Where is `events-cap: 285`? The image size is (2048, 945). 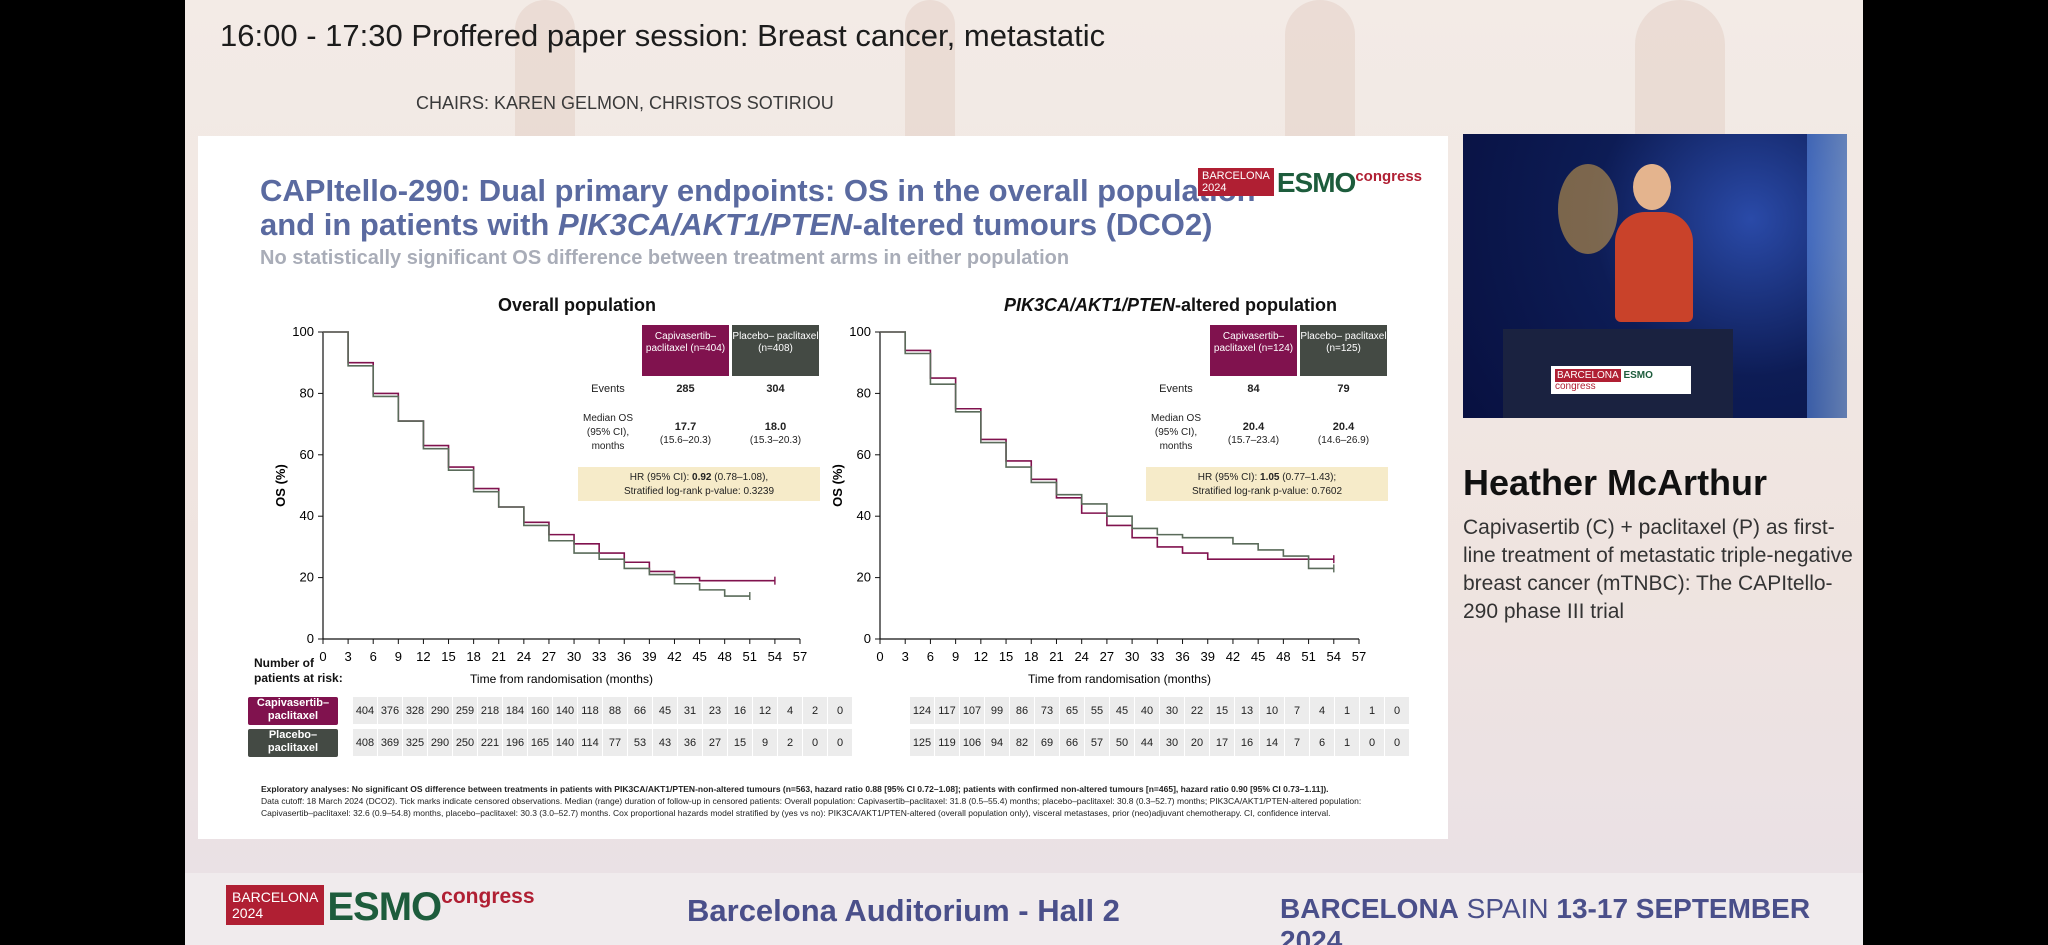 events-cap: 285 is located at coordinates (685, 389).